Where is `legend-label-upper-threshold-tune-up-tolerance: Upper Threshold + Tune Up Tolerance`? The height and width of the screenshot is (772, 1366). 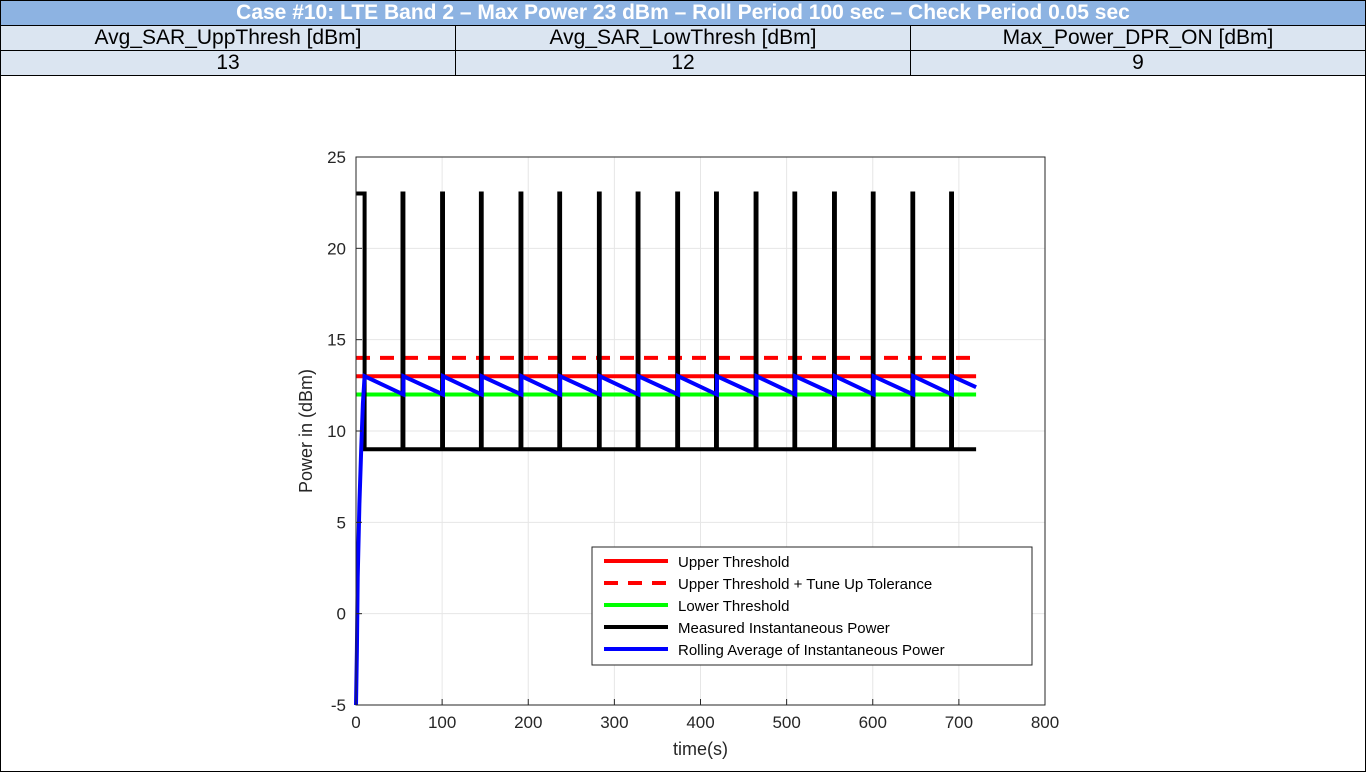 legend-label-upper-threshold-tune-up-tolerance: Upper Threshold + Tune Up Tolerance is located at coordinates (805, 584).